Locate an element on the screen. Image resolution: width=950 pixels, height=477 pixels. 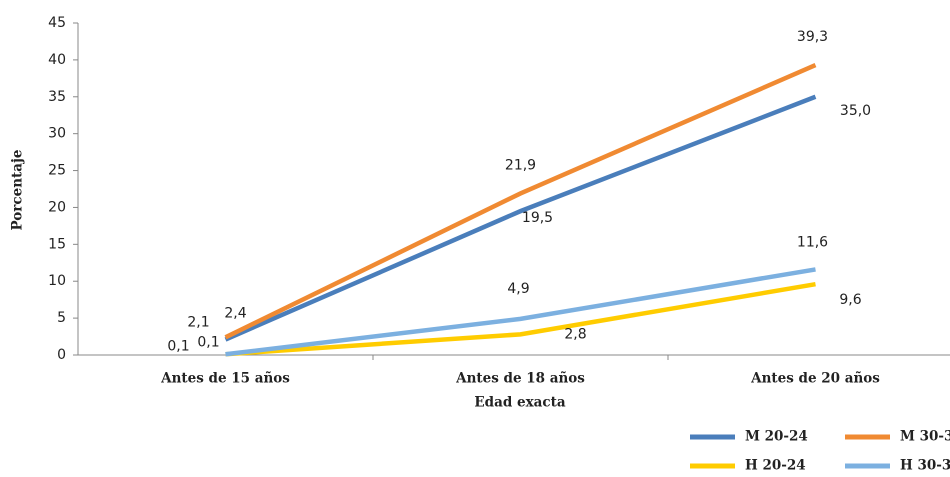
legend-label: H 30-34 is located at coordinates (925, 466).